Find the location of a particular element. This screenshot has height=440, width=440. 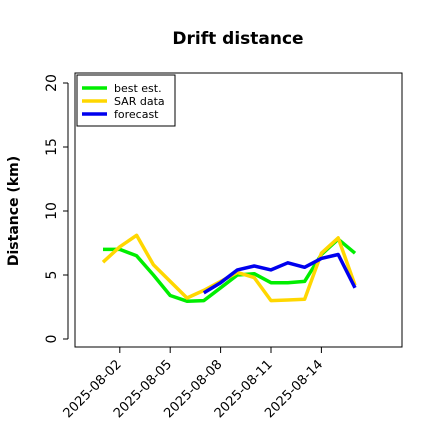

y-axis: 0 5 10 15 20 is located at coordinates (56, 209).